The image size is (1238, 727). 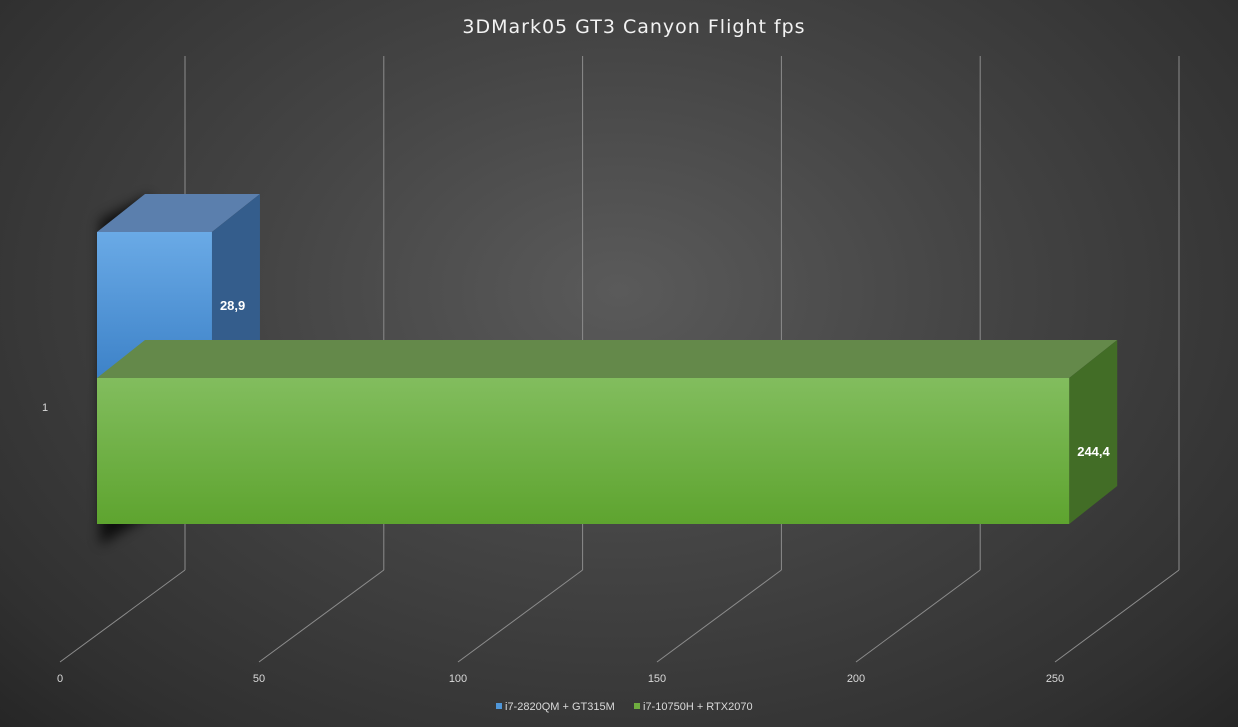 What do you see at coordinates (1093, 451) in the screenshot?
I see `data-label-series-2: 244,4` at bounding box center [1093, 451].